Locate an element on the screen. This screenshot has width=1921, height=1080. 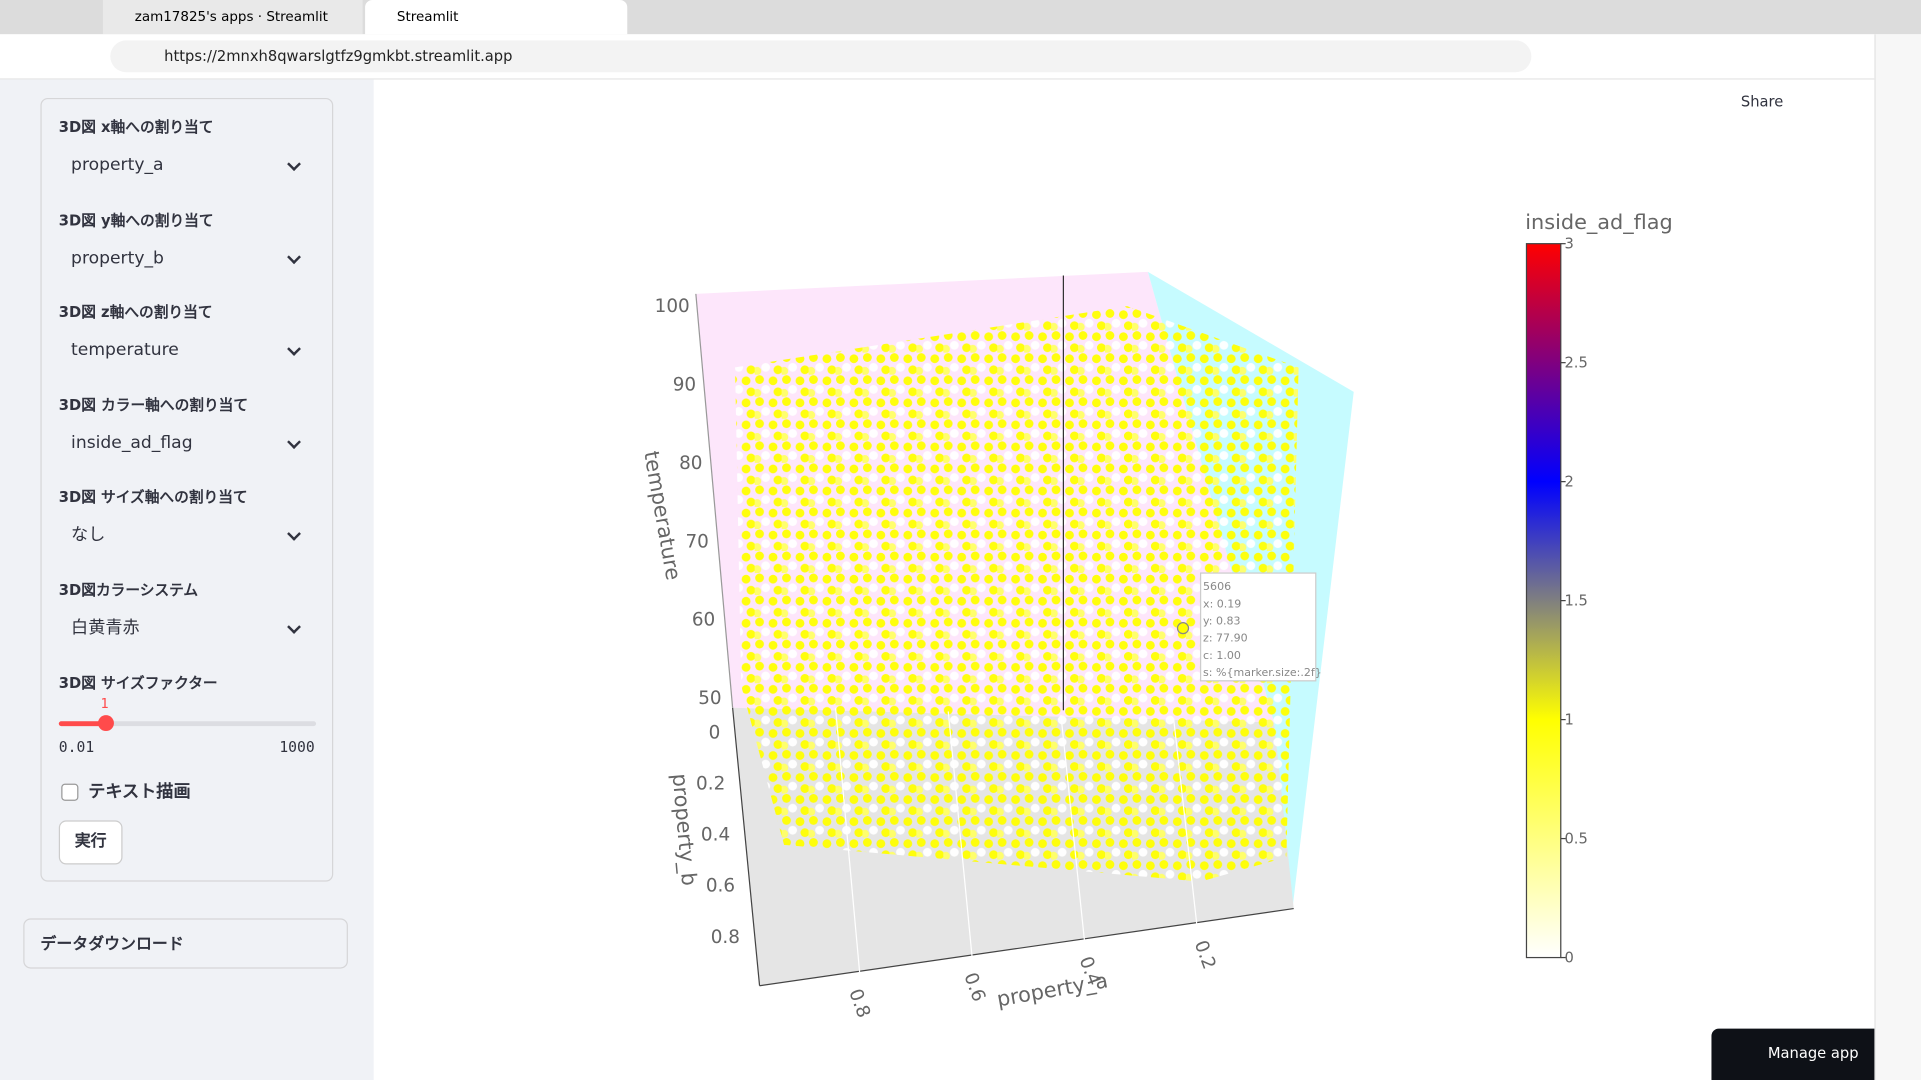
y-tick-label: 0.2 is located at coordinates (710, 784).